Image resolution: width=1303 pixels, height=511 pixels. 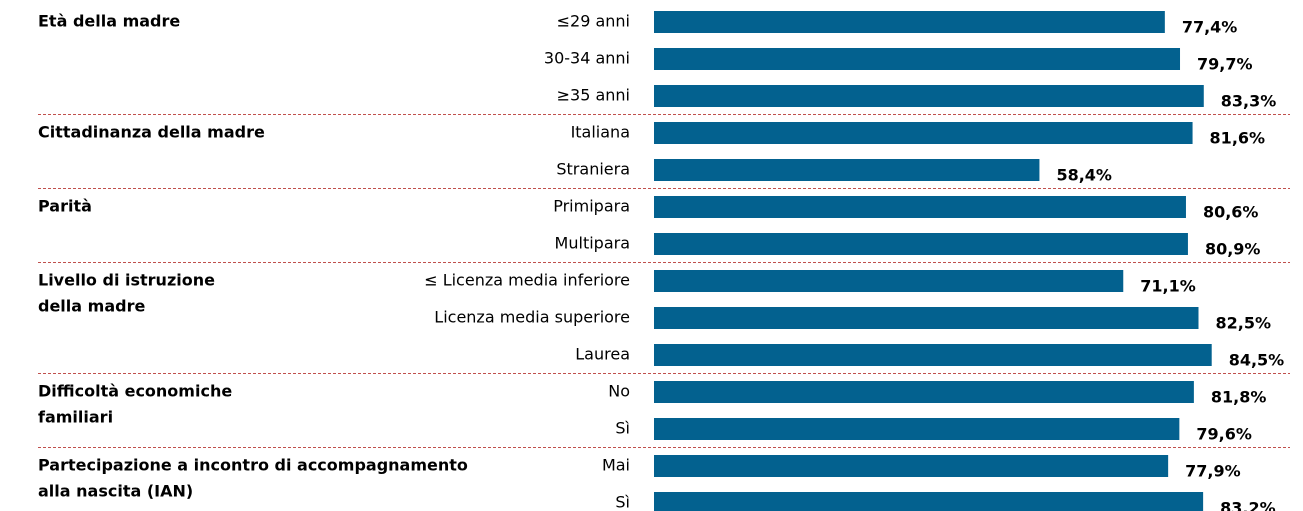 What do you see at coordinates (593, 95) in the screenshot?
I see `category-label: ≥35 anni` at bounding box center [593, 95].